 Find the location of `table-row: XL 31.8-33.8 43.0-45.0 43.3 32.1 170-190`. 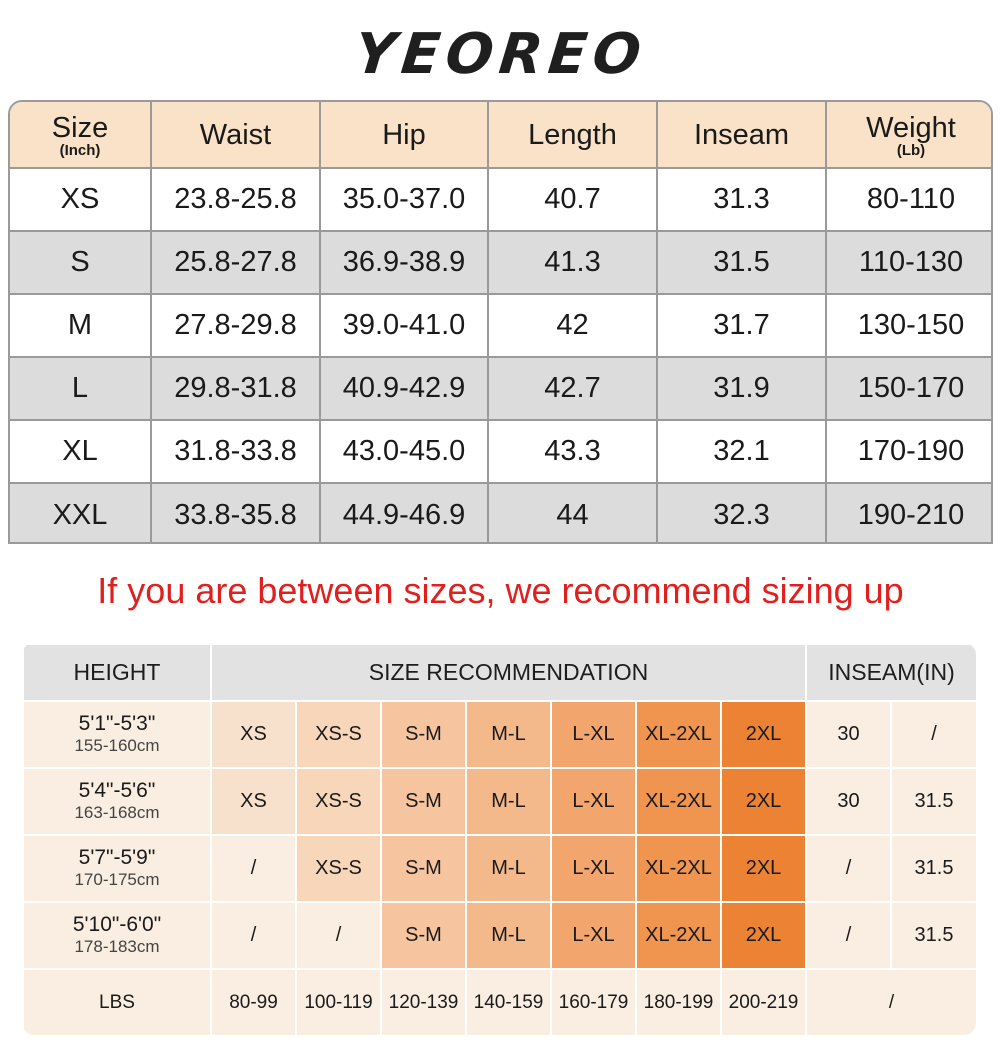

table-row: XL 31.8-33.8 43.0-45.0 43.3 32.1 170-190 is located at coordinates (500, 451).